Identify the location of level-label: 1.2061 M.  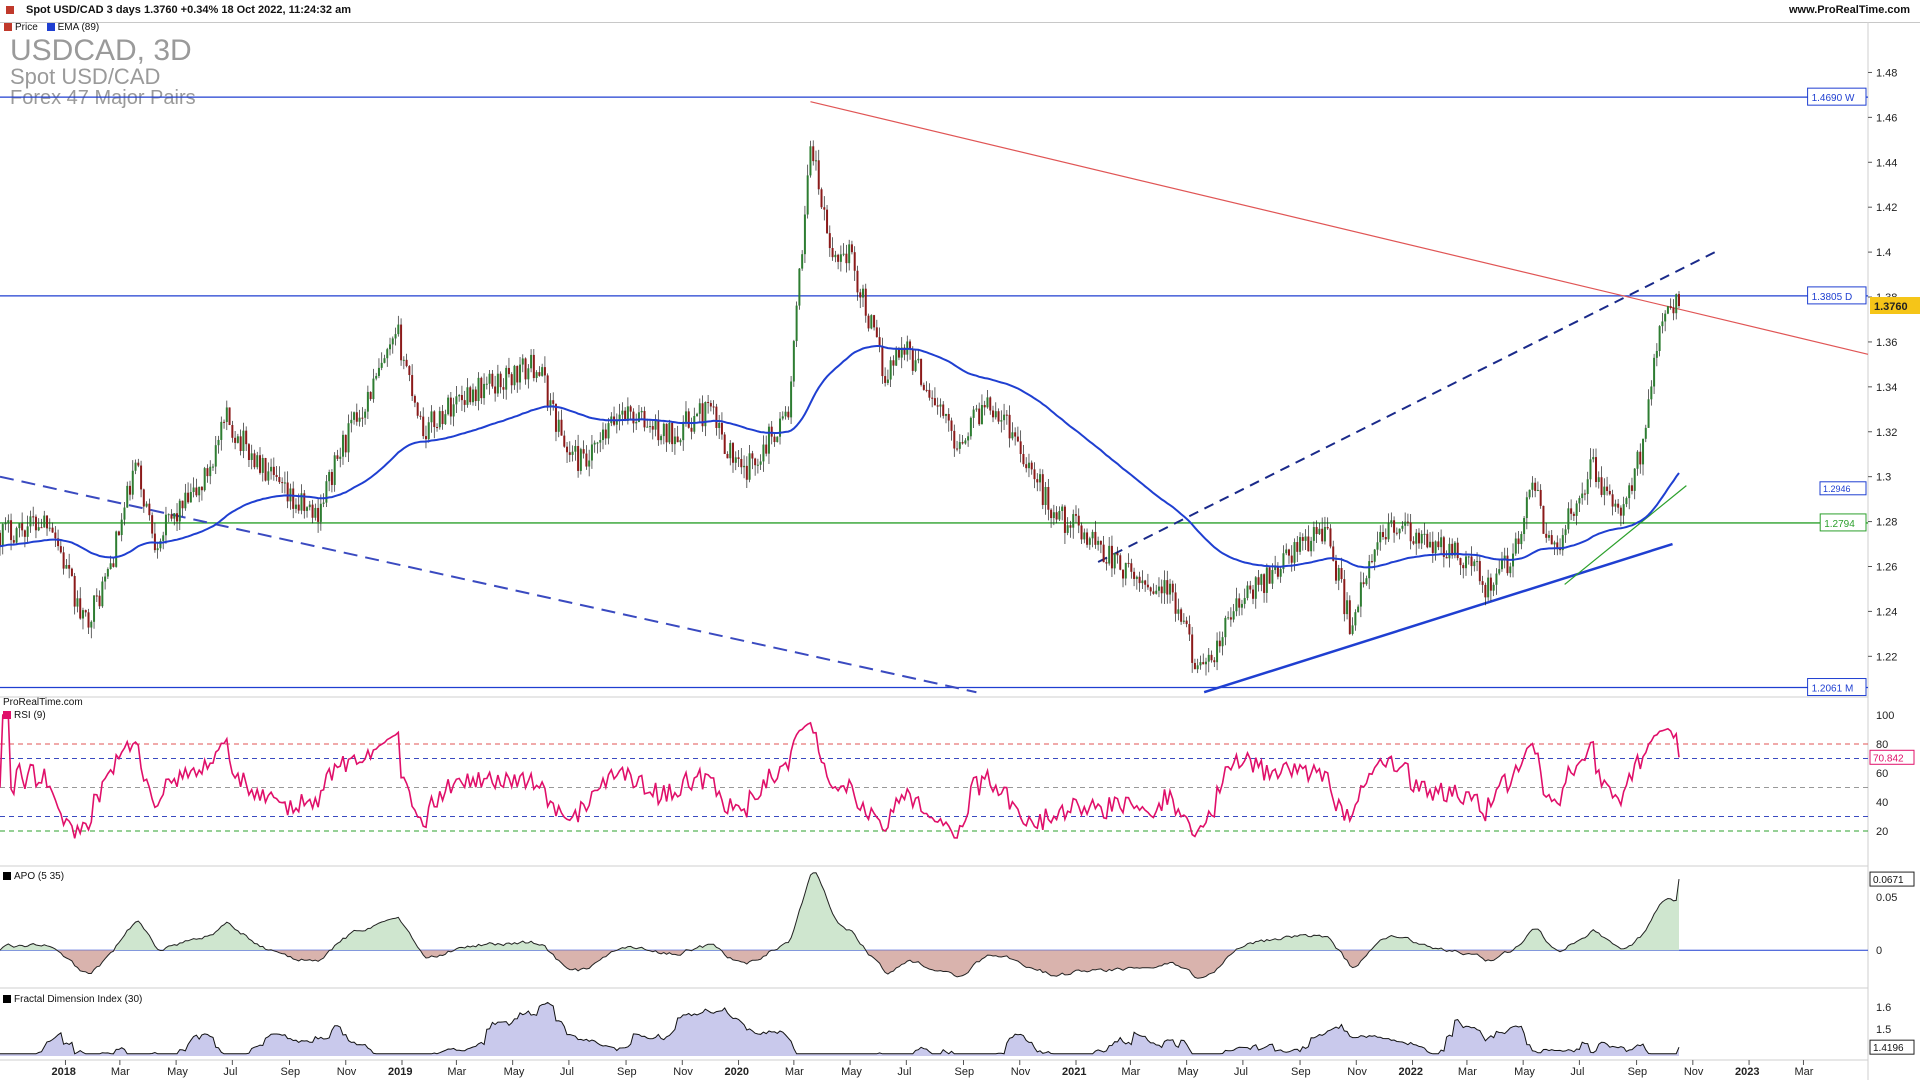
(1833, 689).